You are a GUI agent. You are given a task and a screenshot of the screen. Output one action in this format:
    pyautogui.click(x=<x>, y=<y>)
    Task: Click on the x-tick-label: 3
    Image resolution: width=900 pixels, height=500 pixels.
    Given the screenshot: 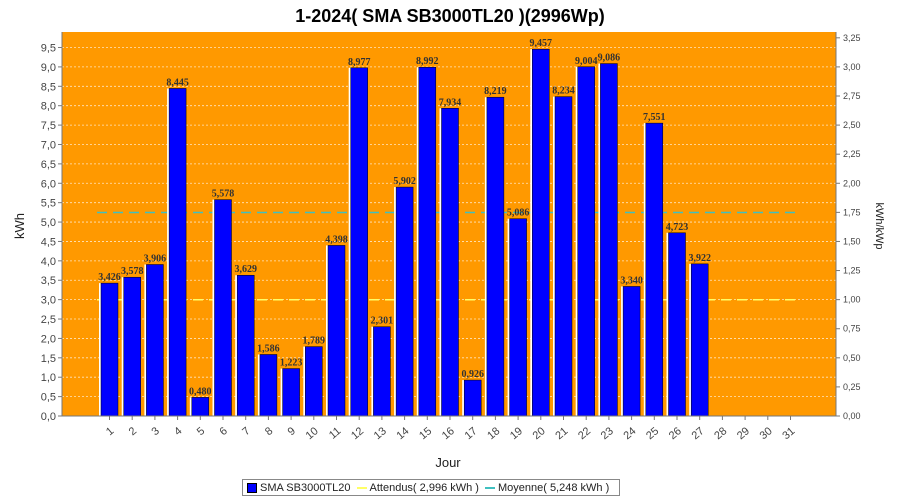 What is the action you would take?
    pyautogui.click(x=155, y=431)
    